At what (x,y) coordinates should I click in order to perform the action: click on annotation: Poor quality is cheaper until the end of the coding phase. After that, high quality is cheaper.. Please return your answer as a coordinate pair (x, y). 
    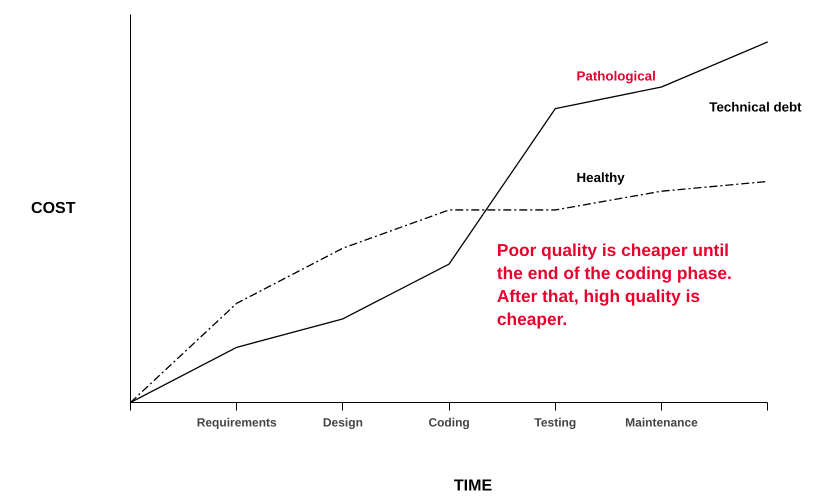
    Looking at the image, I should click on (614, 285).